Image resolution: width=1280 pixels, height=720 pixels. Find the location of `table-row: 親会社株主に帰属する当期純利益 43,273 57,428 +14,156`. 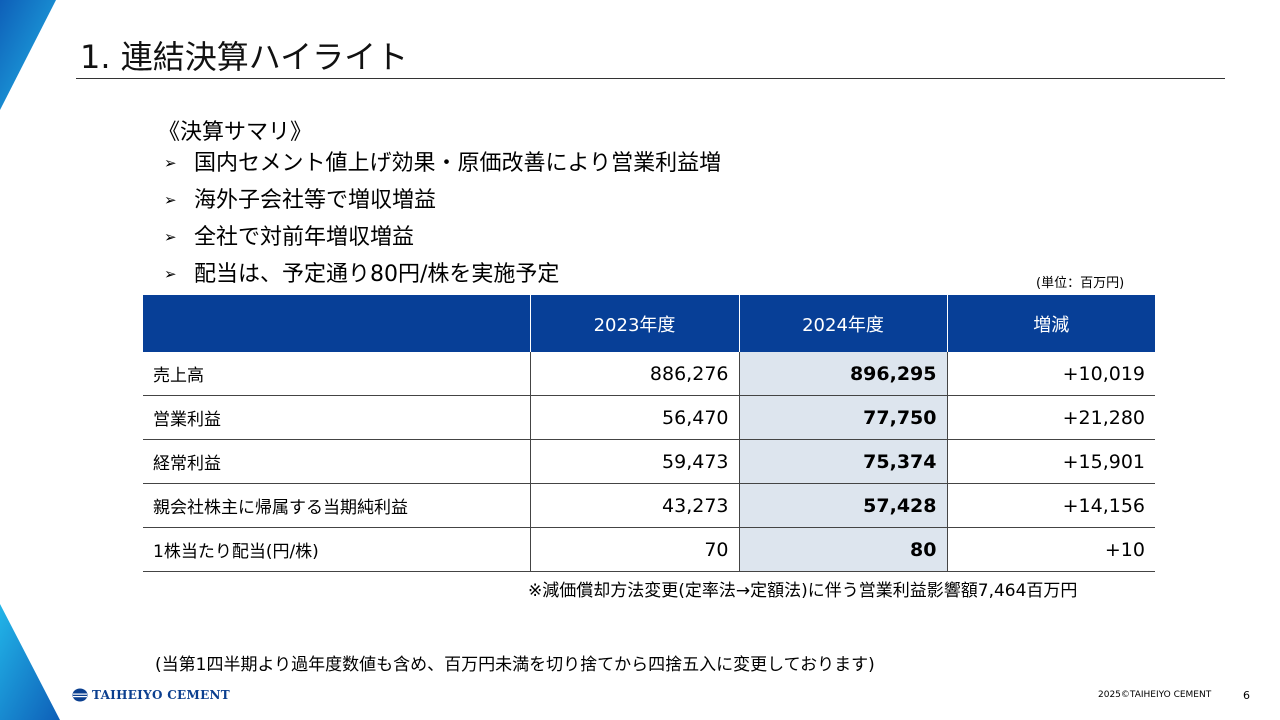

table-row: 親会社株主に帰属する当期純利益 43,273 57,428 +14,156 is located at coordinates (649, 505).